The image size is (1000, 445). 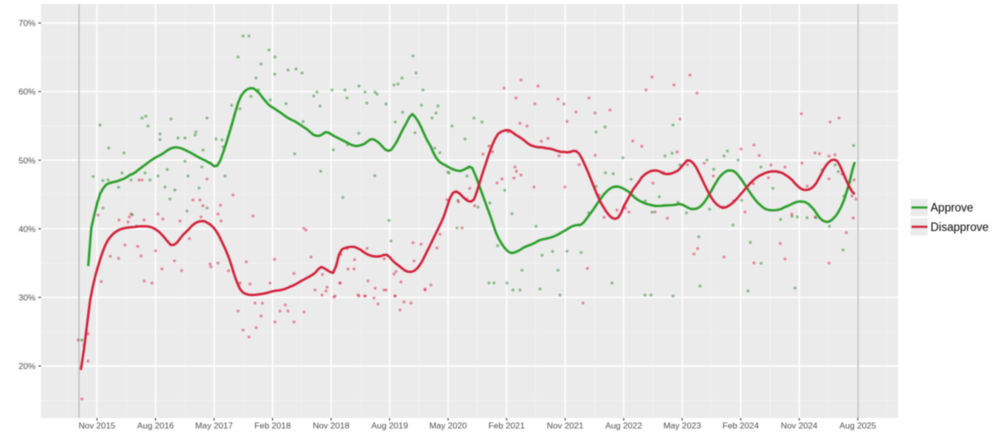 I want to click on svg-text: Nov 2021, so click(x=565, y=426).